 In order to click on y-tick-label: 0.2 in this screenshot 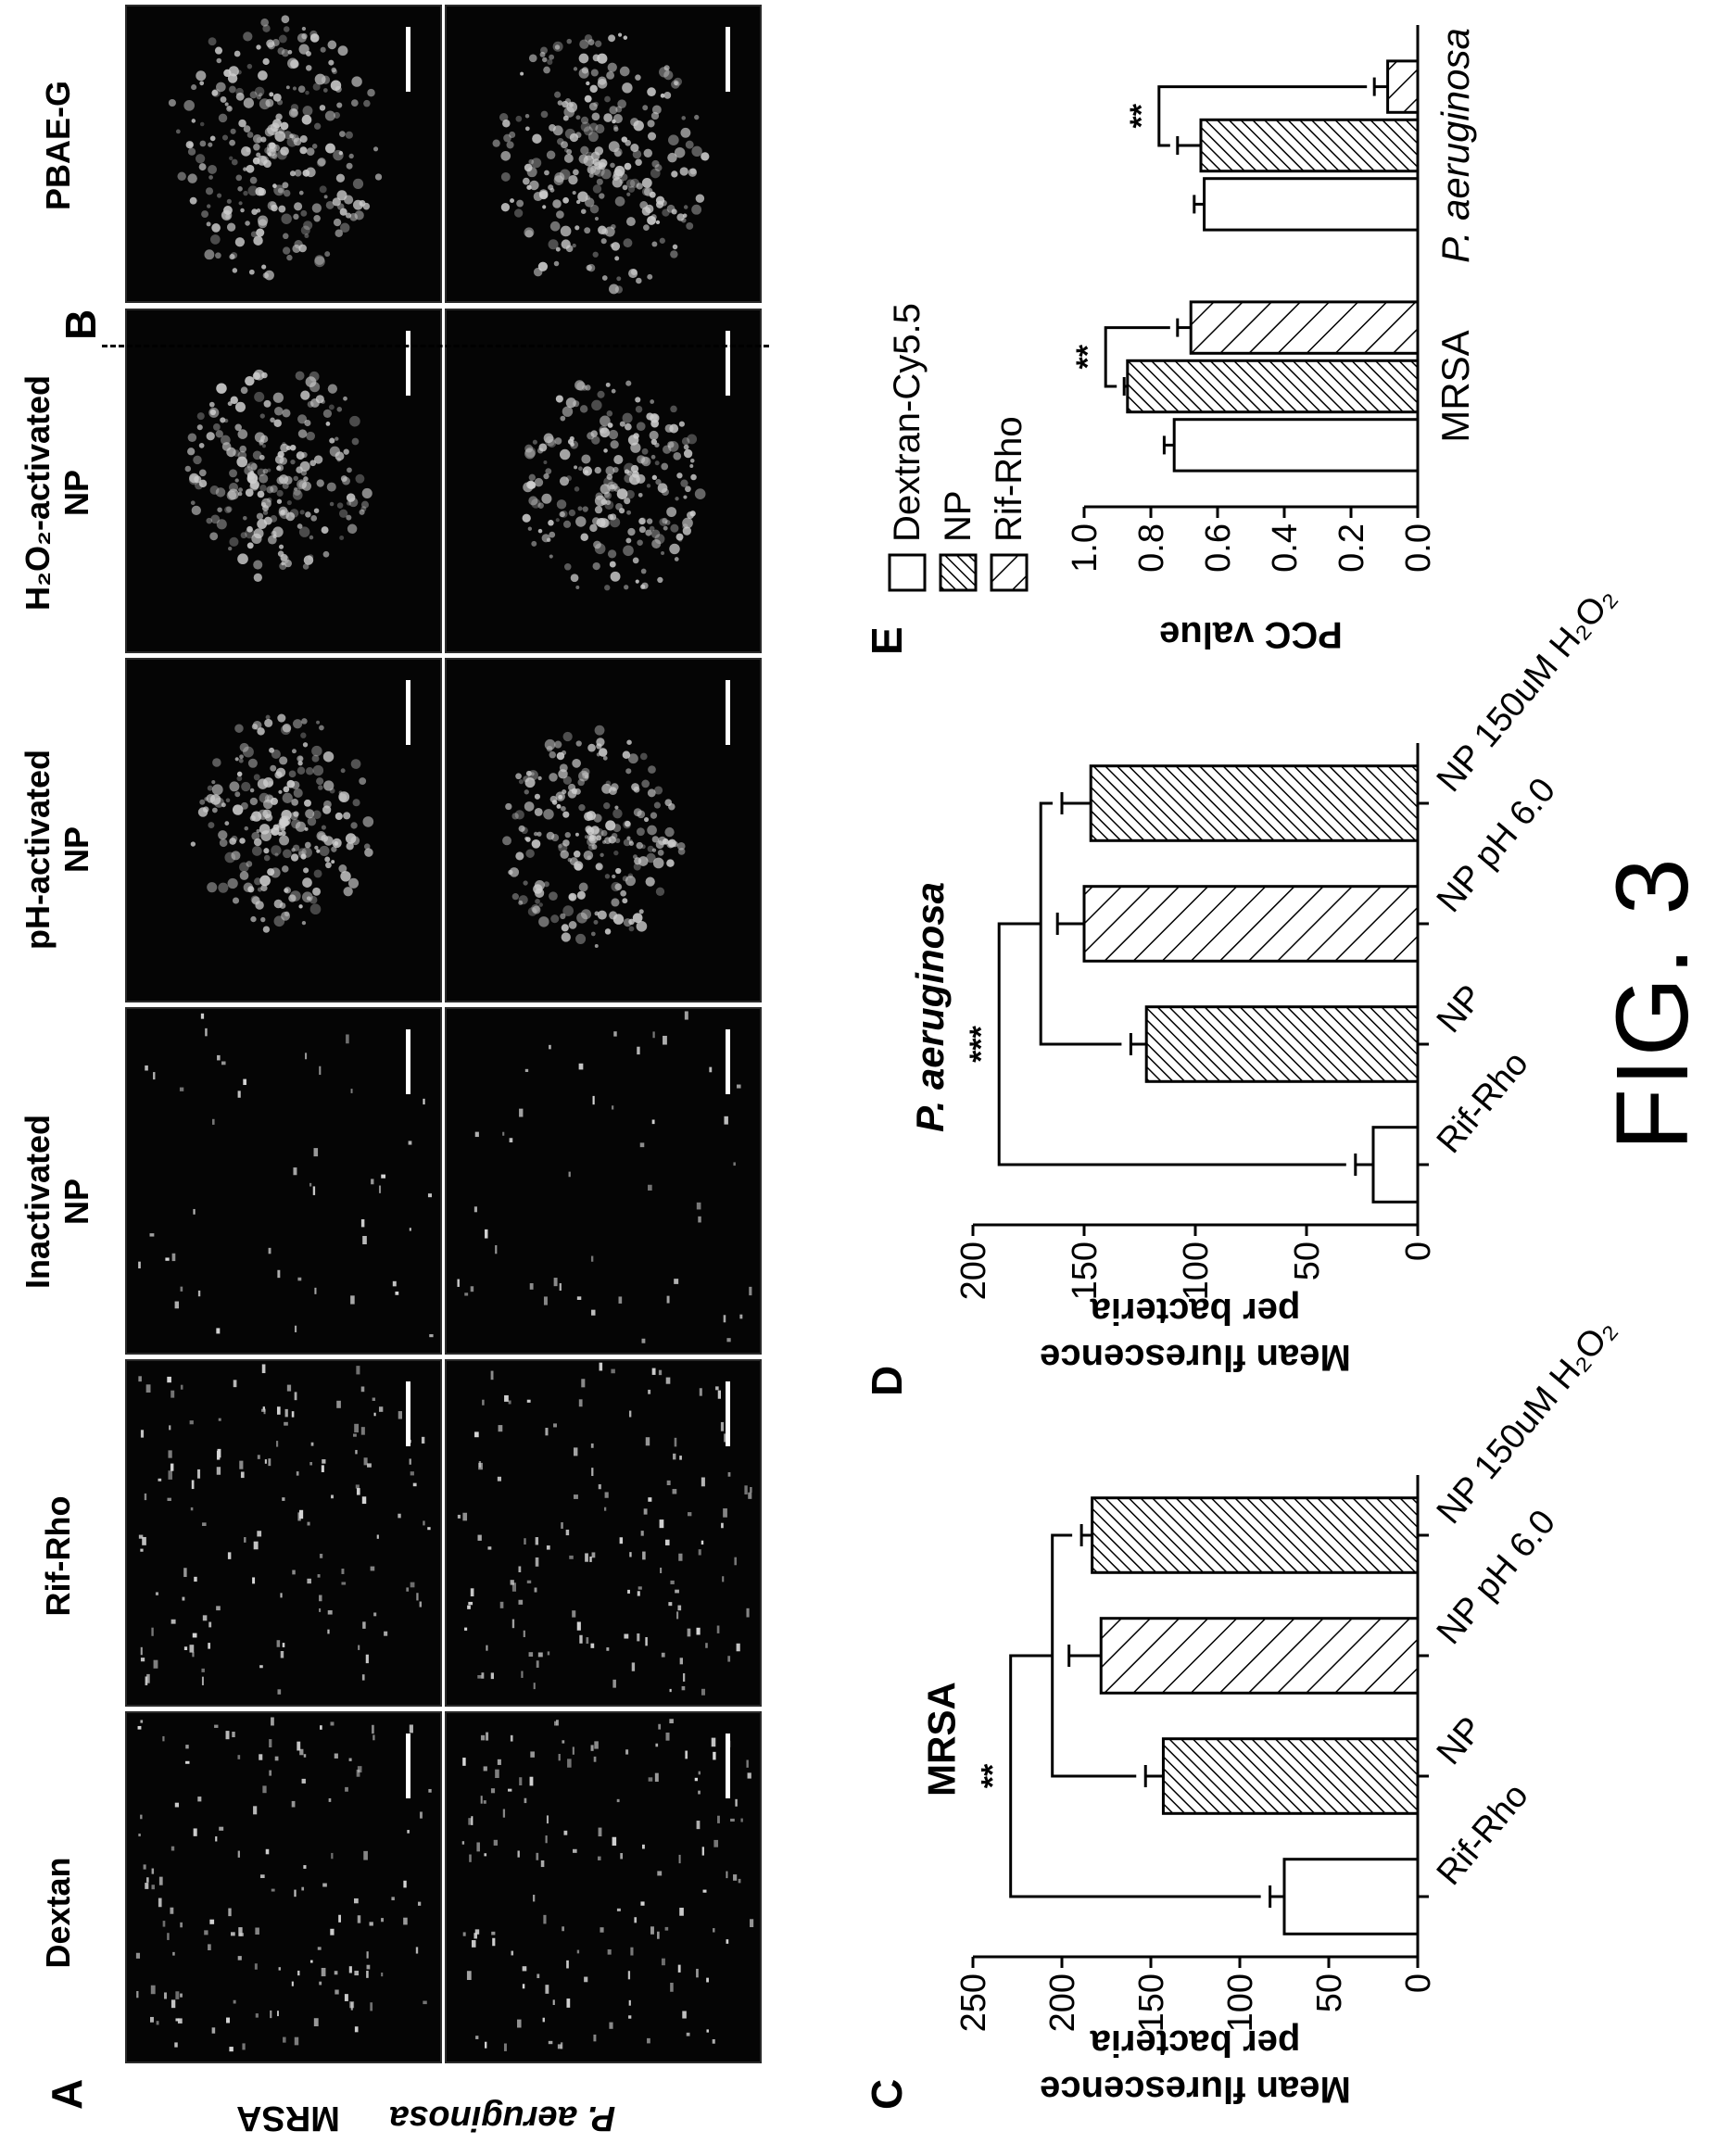, I will do `click(1352, 548)`.